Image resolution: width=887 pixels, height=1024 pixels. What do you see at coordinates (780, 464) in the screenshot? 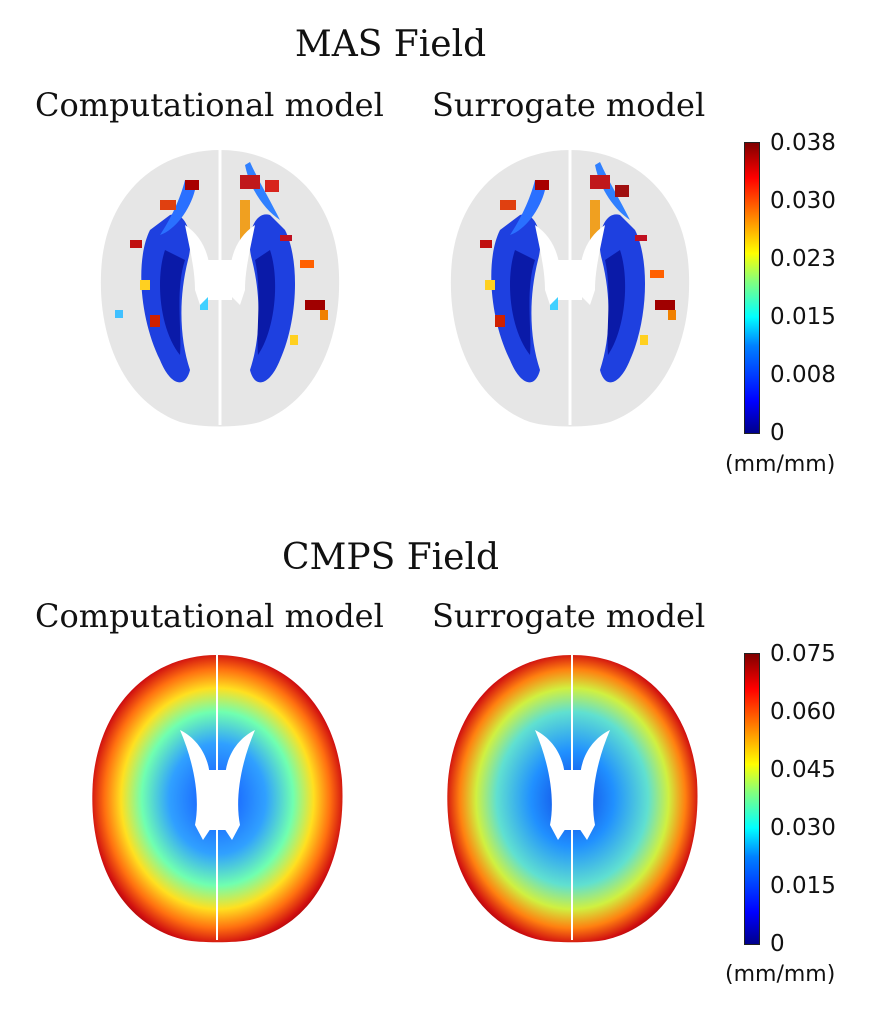
I see `mas-unit: (mm/mm)` at bounding box center [780, 464].